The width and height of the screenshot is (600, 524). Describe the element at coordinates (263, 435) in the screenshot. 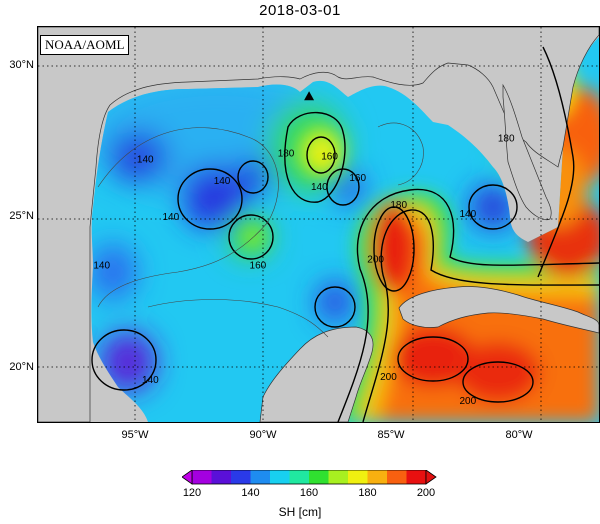

I see `lon-tick-label: 90°W` at that location.